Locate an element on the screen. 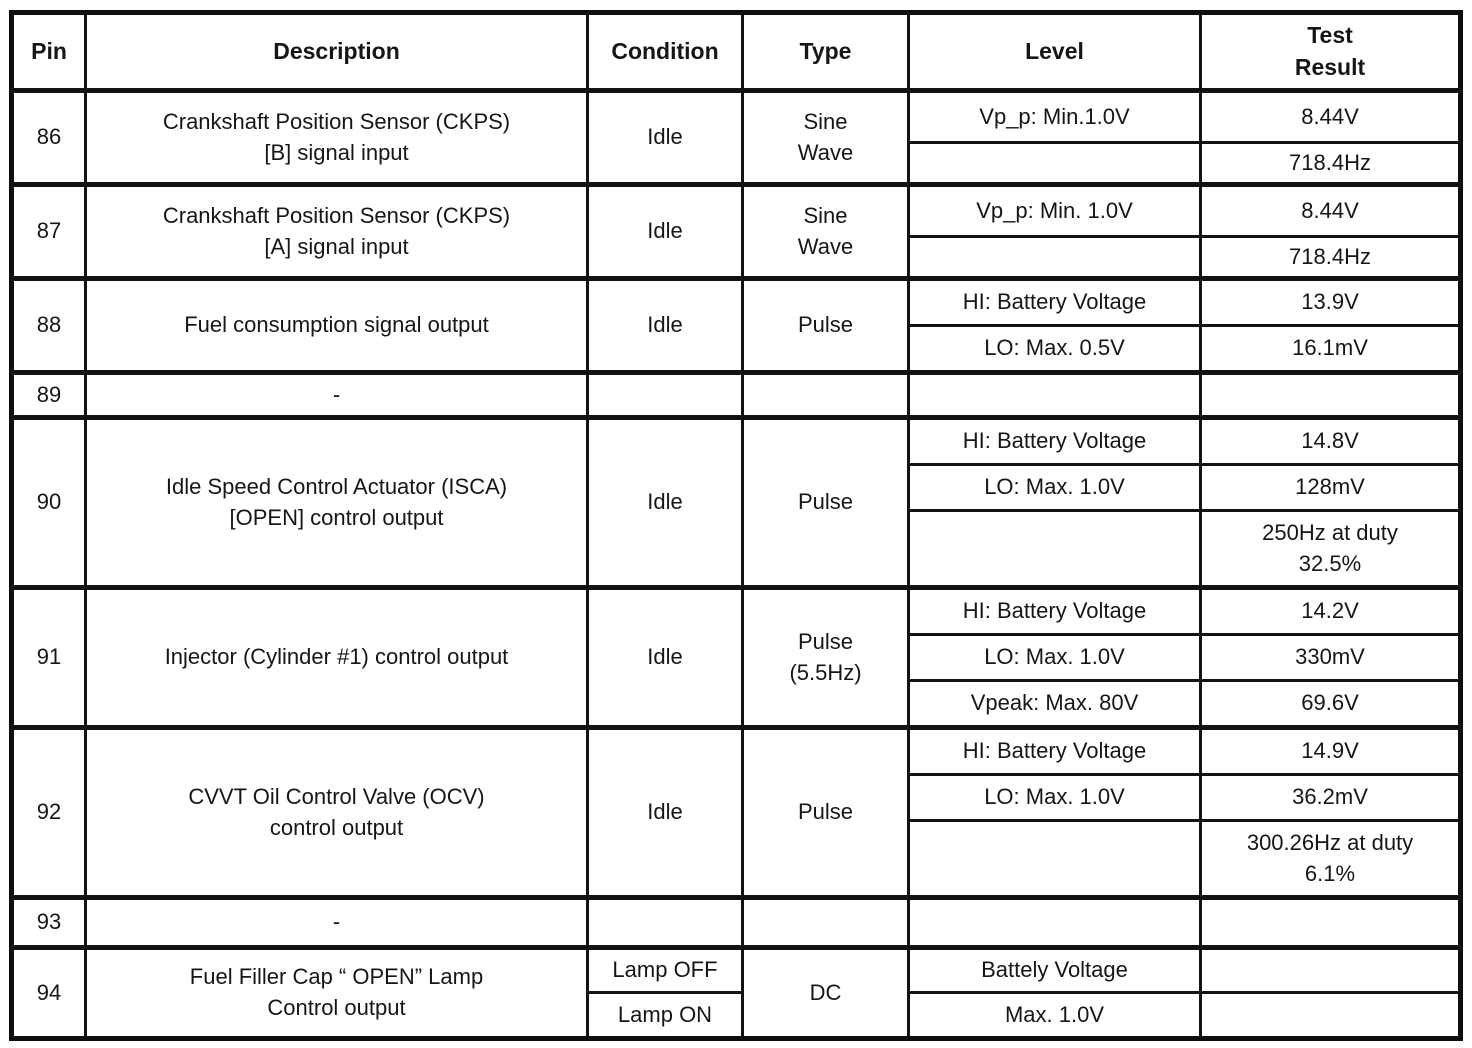  result-cell: 330mV is located at coordinates (1330, 657).